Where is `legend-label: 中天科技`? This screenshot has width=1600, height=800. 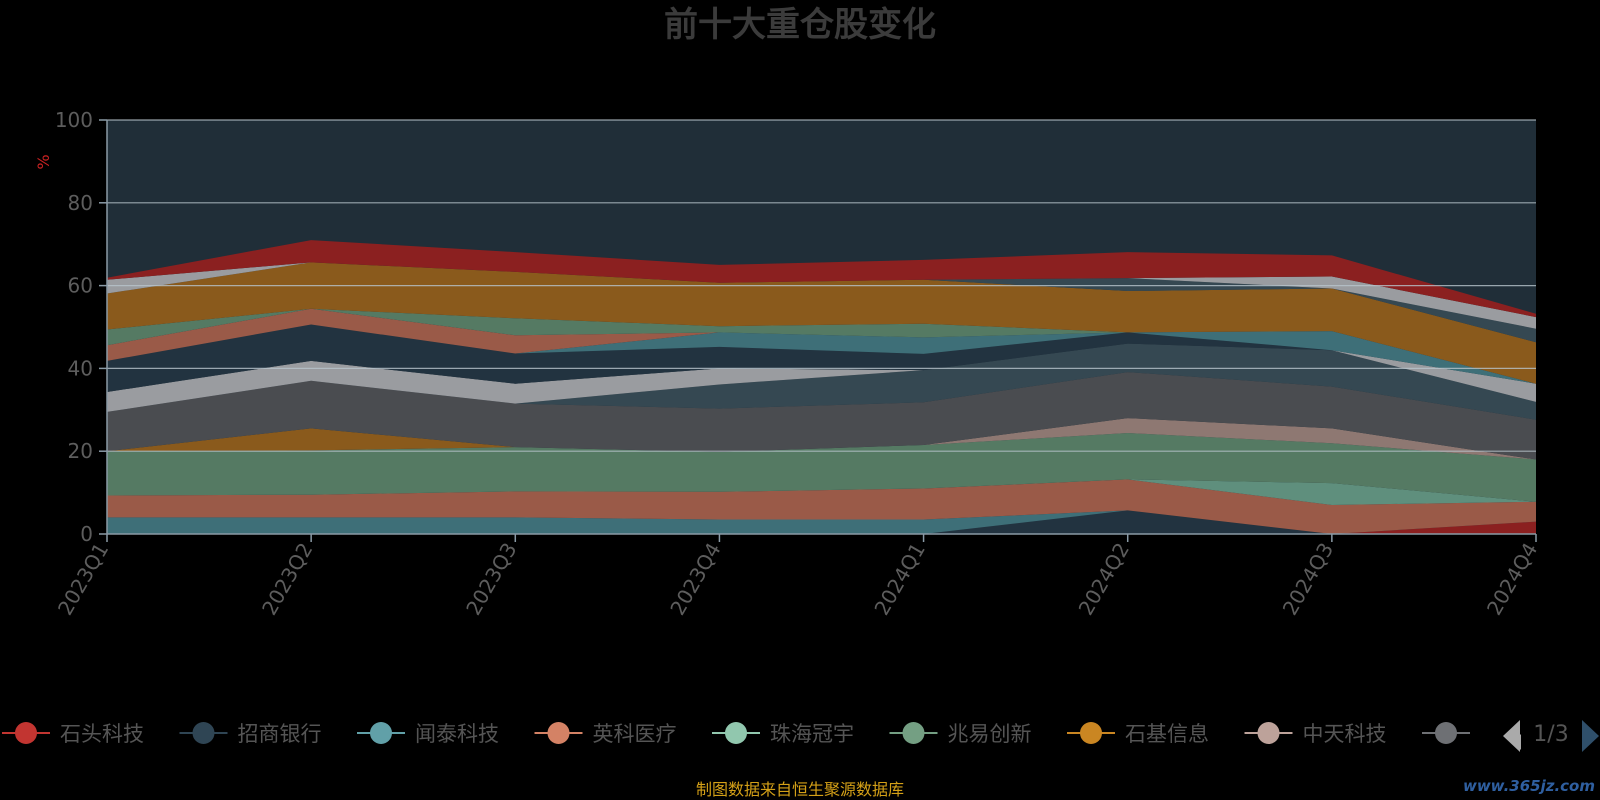
legend-label: 中天科技 is located at coordinates (1345, 734).